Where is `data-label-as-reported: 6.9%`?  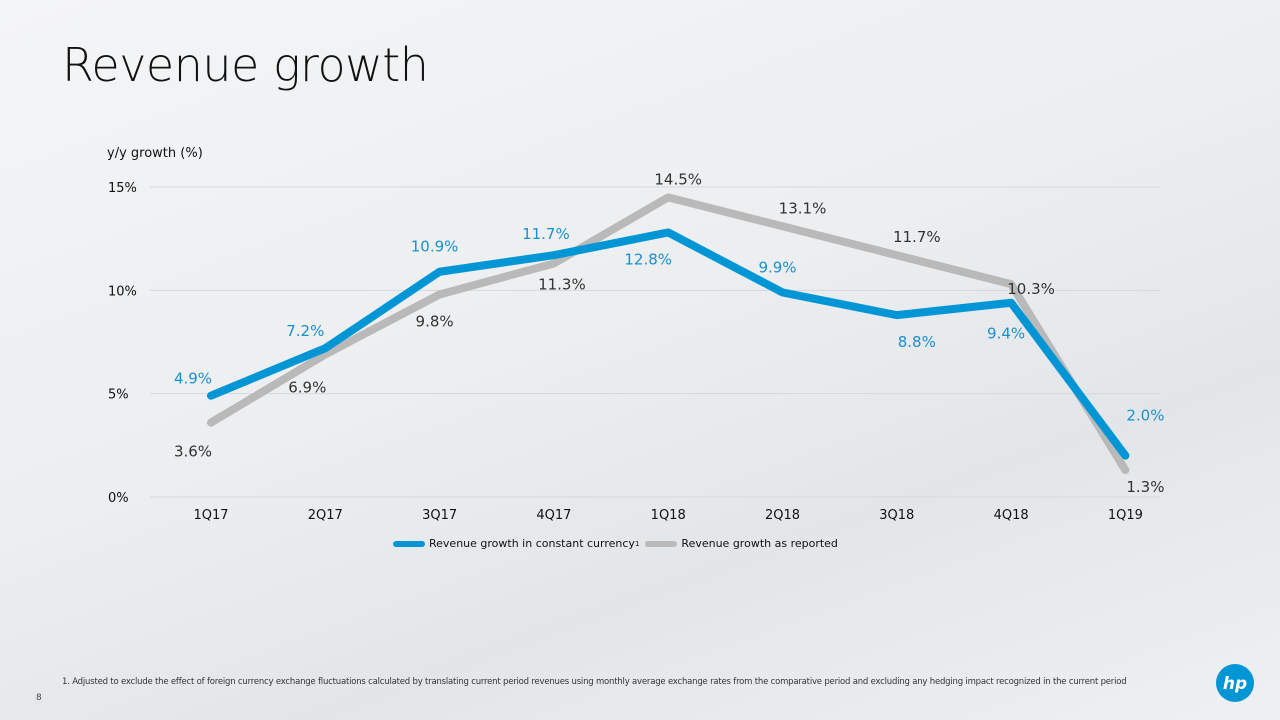
data-label-as-reported: 6.9% is located at coordinates (307, 387).